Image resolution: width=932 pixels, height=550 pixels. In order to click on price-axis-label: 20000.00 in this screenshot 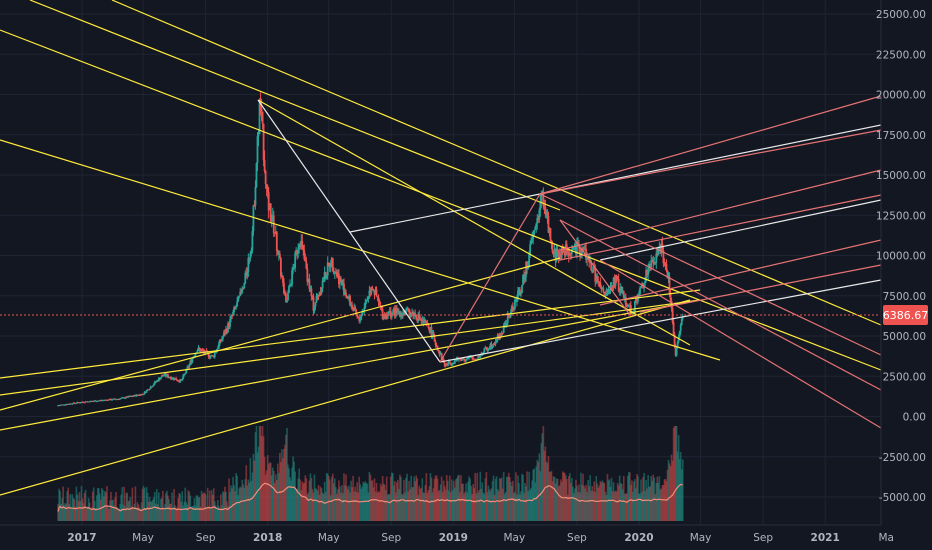, I will do `click(901, 96)`.